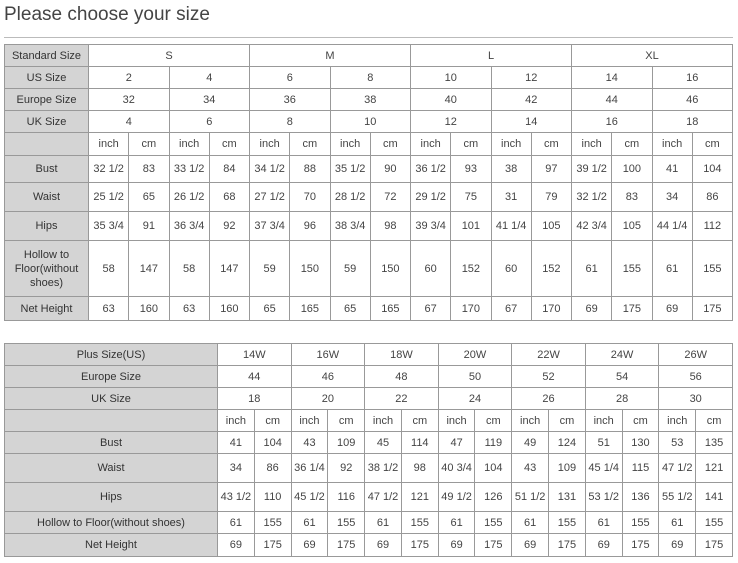 This screenshot has height=563, width=738. Describe the element at coordinates (511, 226) in the screenshot. I see `measurement-cell: 41 1/4` at that location.